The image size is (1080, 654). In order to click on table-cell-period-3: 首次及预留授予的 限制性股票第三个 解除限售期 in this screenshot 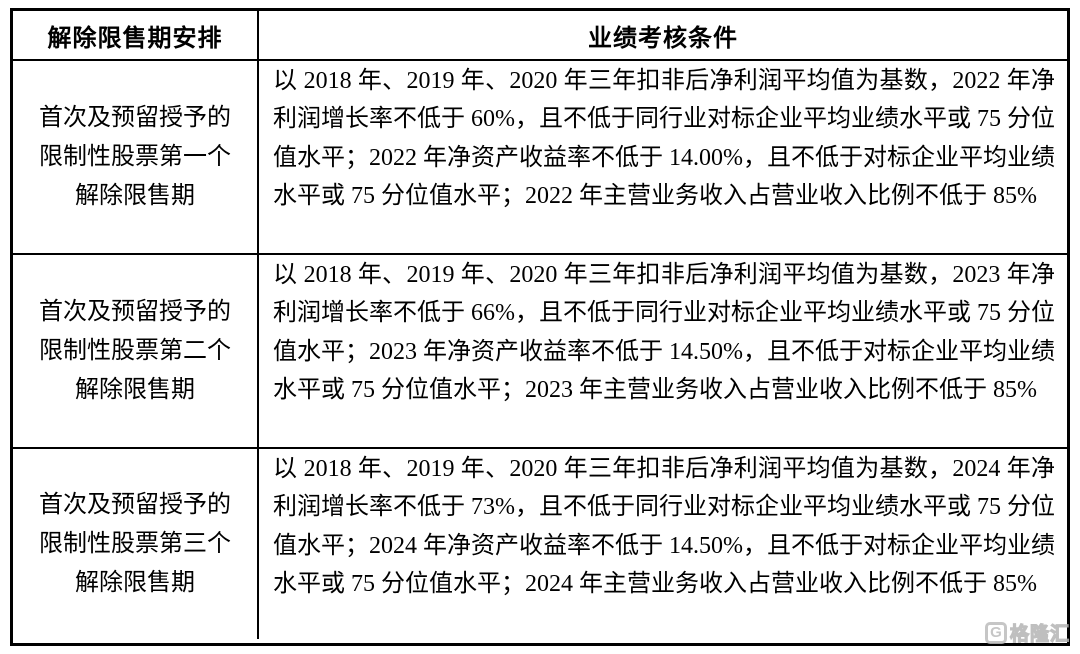, I will do `click(136, 544)`.